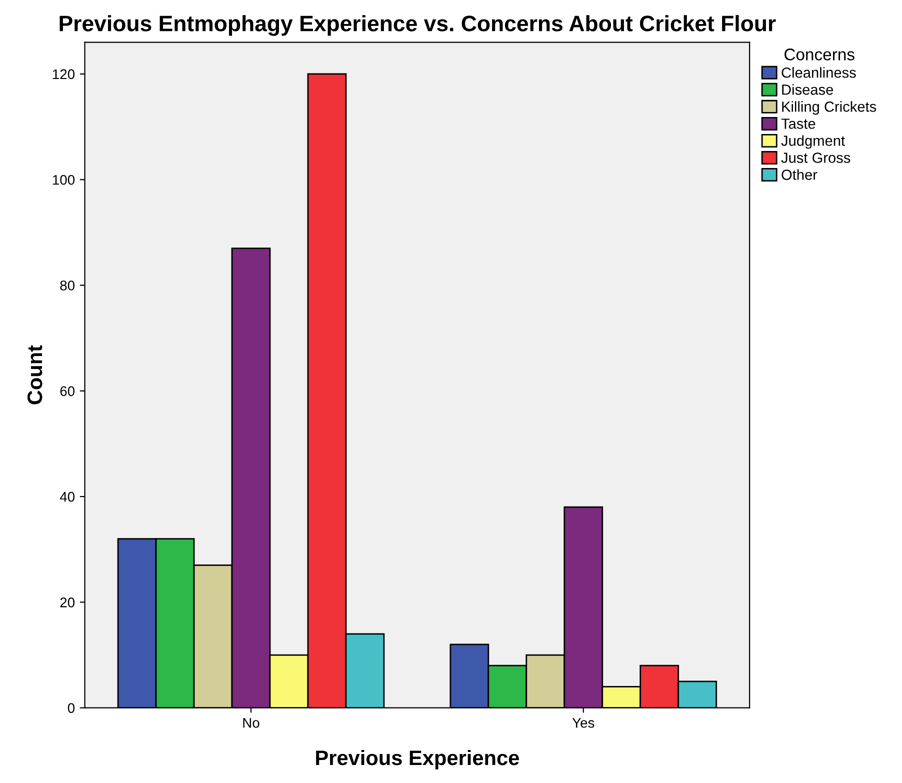 The image size is (902, 783). I want to click on legend-title: Concerns, so click(819, 54).